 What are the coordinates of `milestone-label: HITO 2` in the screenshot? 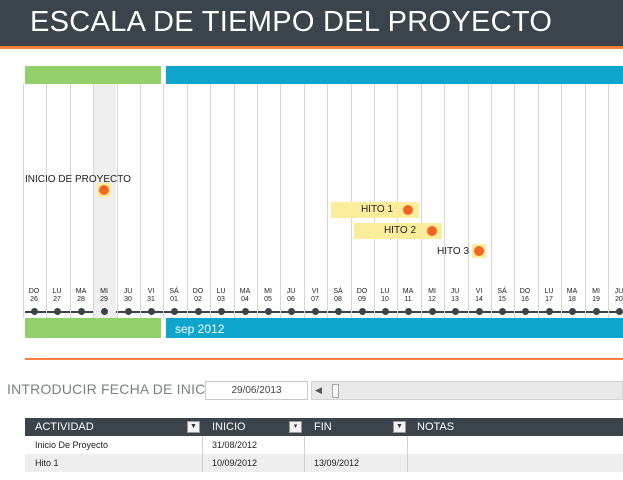 It's located at (398, 231).